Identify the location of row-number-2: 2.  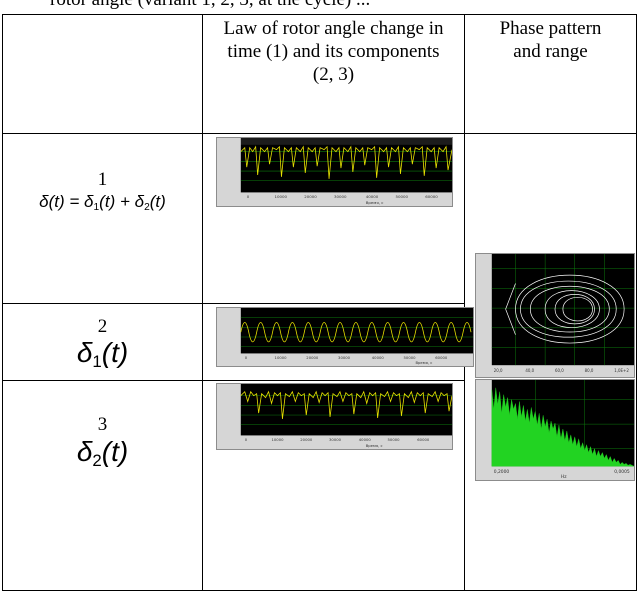
(102, 326).